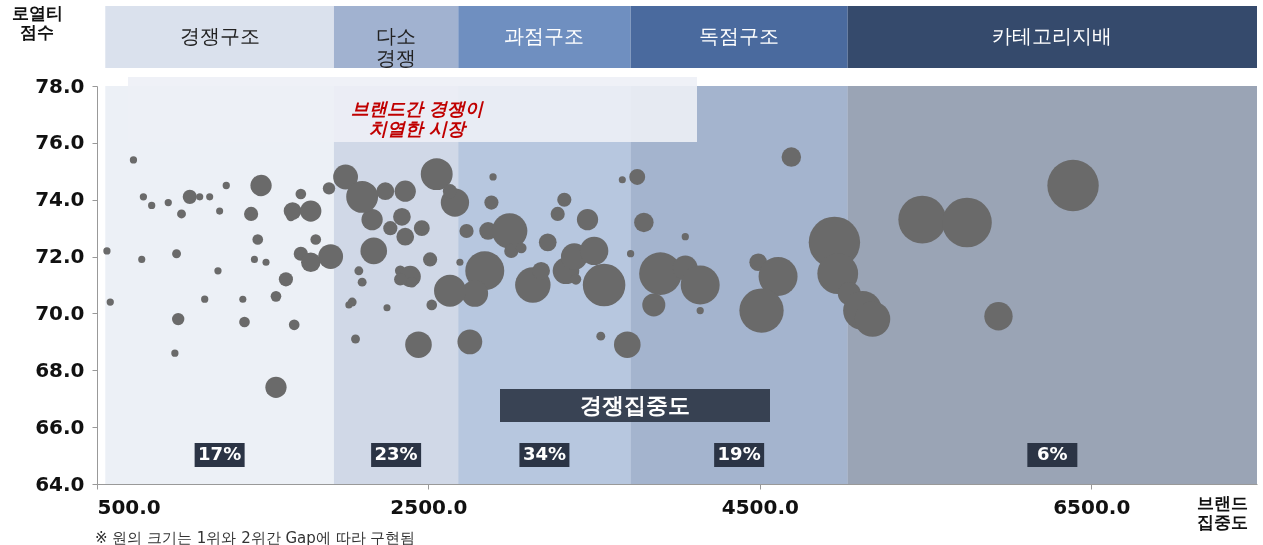  I want to click on band-label: 카테고리지배, so click(1052, 36).